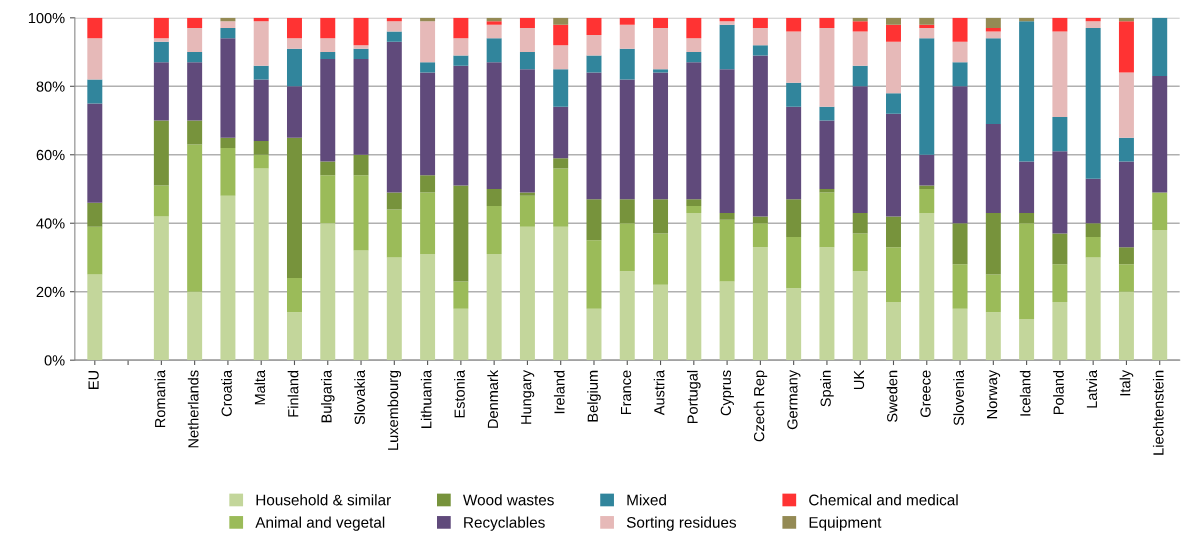 This screenshot has height=540, width=1188. What do you see at coordinates (394, 410) in the screenshot?
I see `x-tick-label: Luxembourg` at bounding box center [394, 410].